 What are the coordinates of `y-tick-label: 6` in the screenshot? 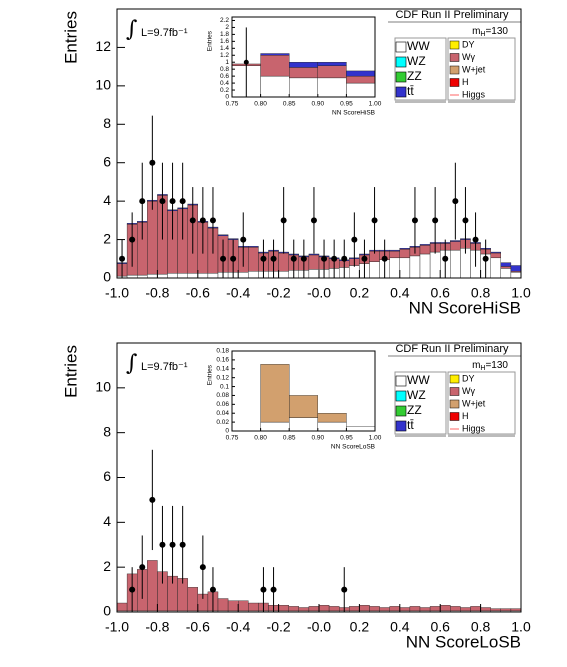 It's located at (107, 476).